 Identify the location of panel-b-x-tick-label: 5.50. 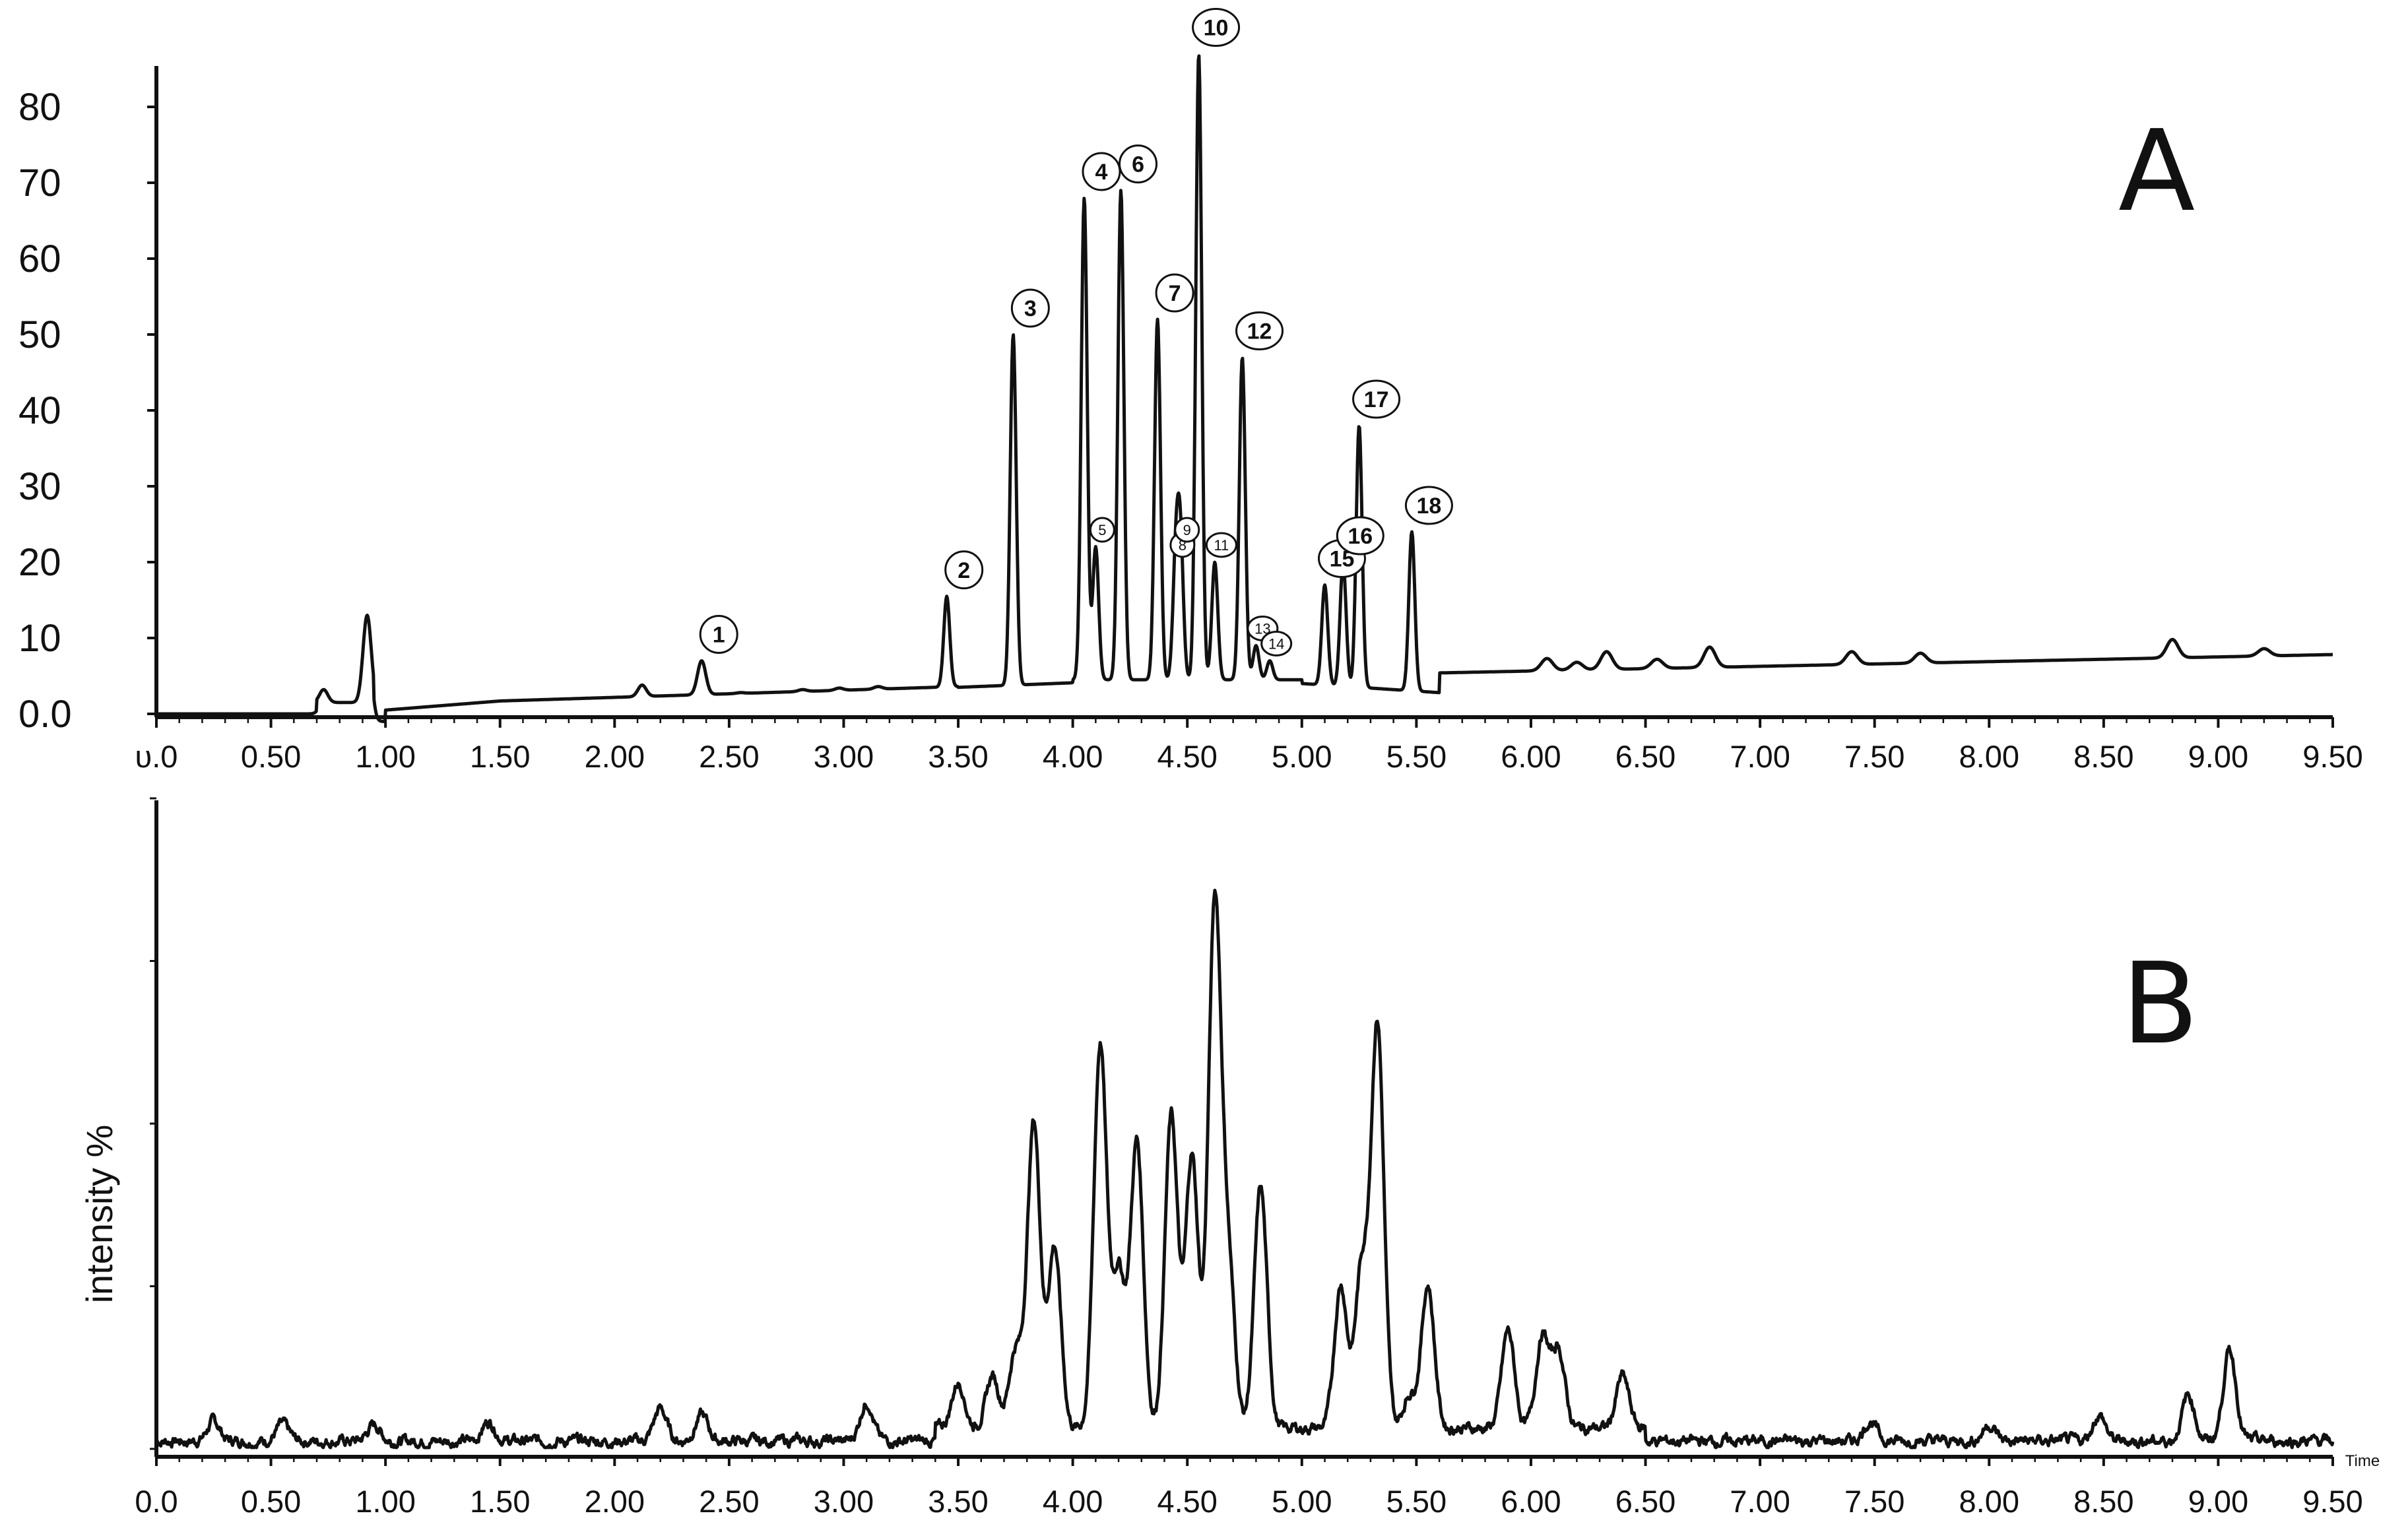
(1417, 1501).